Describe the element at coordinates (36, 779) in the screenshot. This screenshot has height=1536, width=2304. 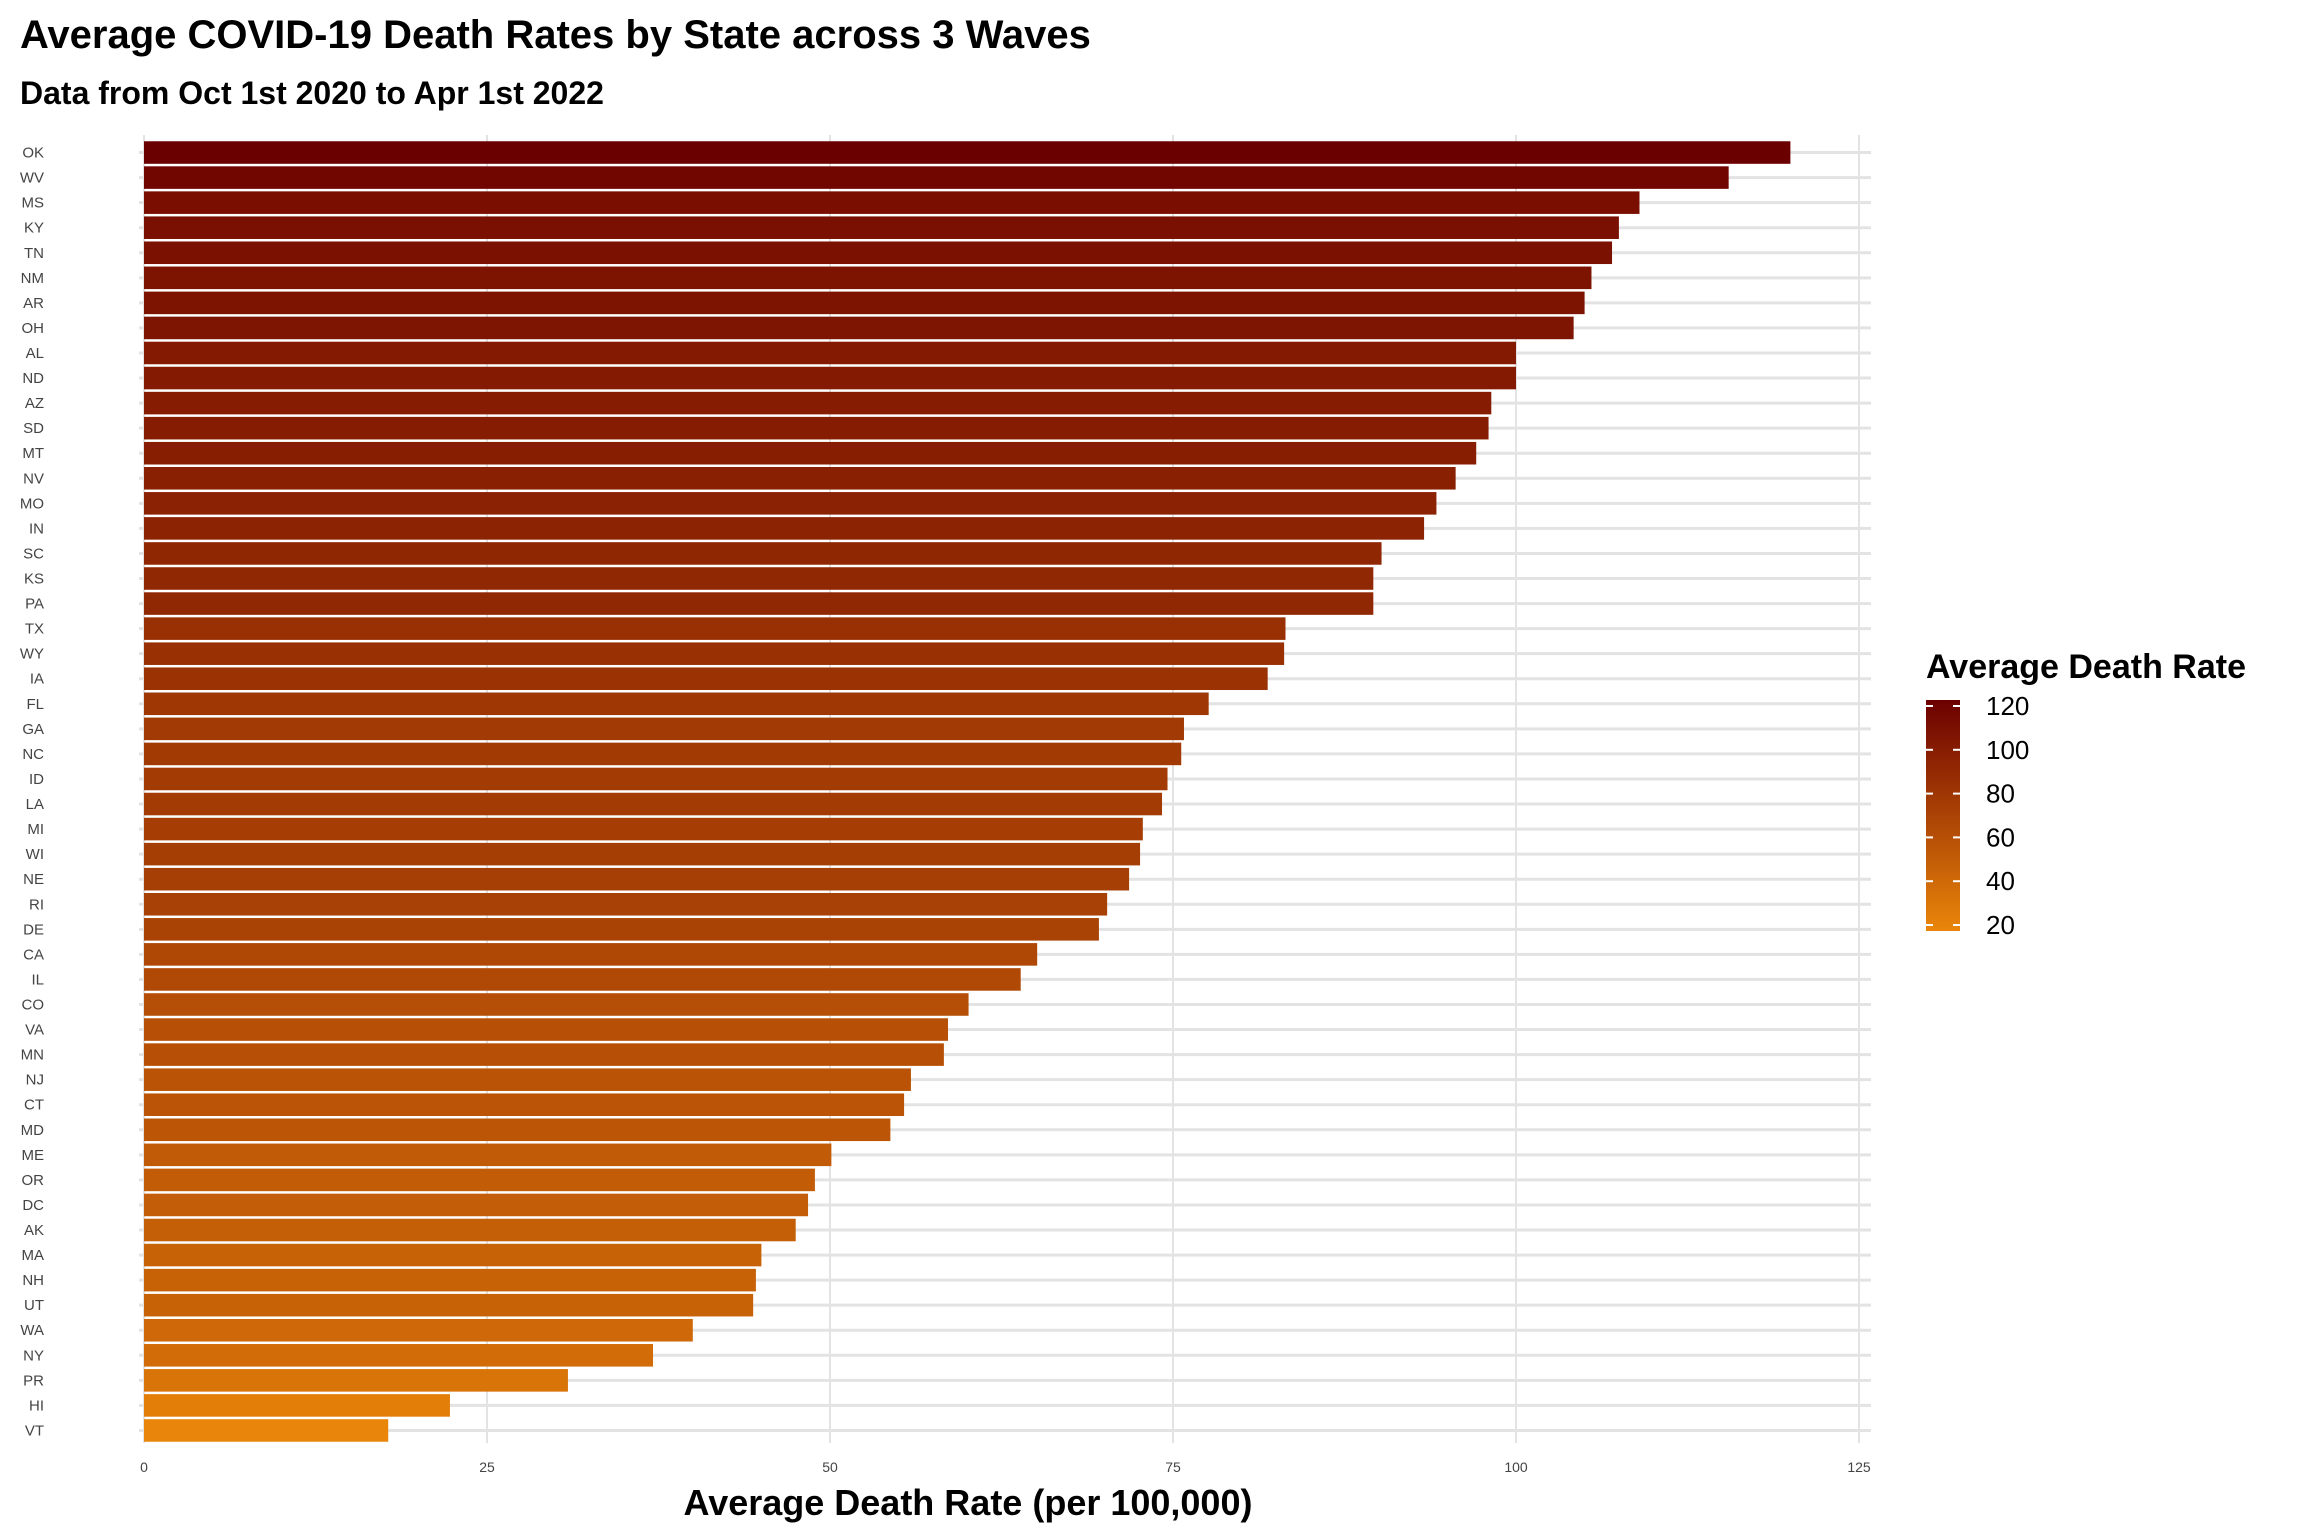
I see `y-tick-label: ID` at that location.